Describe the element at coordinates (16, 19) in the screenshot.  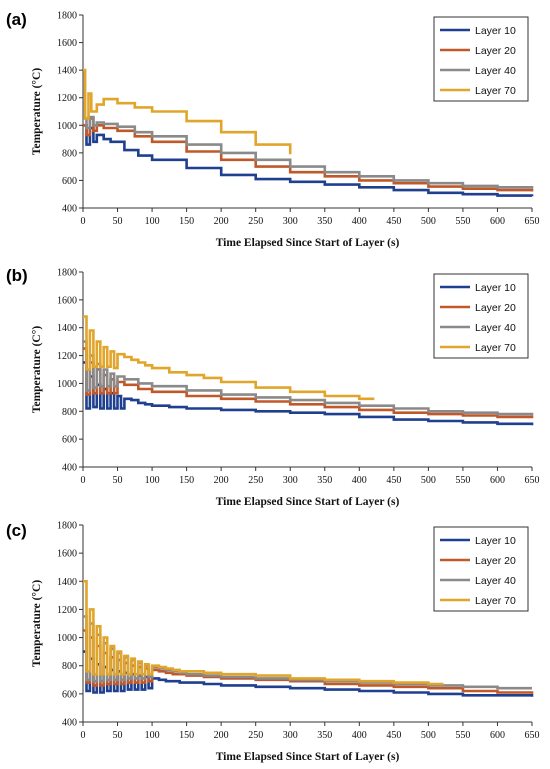
I see `panel-label: (a)` at that location.